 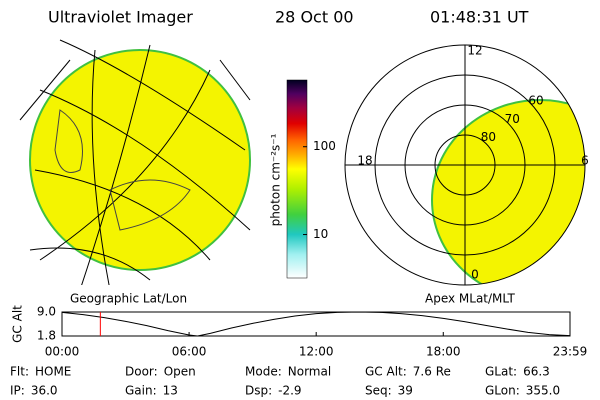 I want to click on colorbar-label: photon cm⁻²s⁻¹, so click(x=276, y=179).